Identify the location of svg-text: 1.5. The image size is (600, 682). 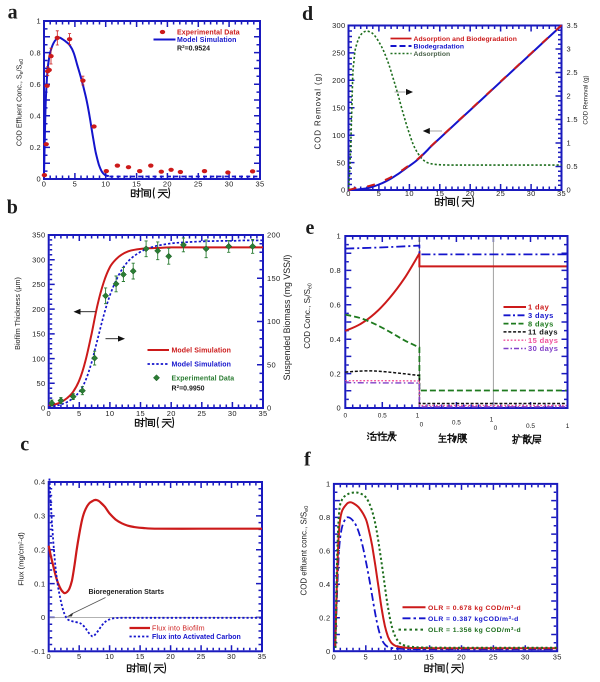
(572, 119).